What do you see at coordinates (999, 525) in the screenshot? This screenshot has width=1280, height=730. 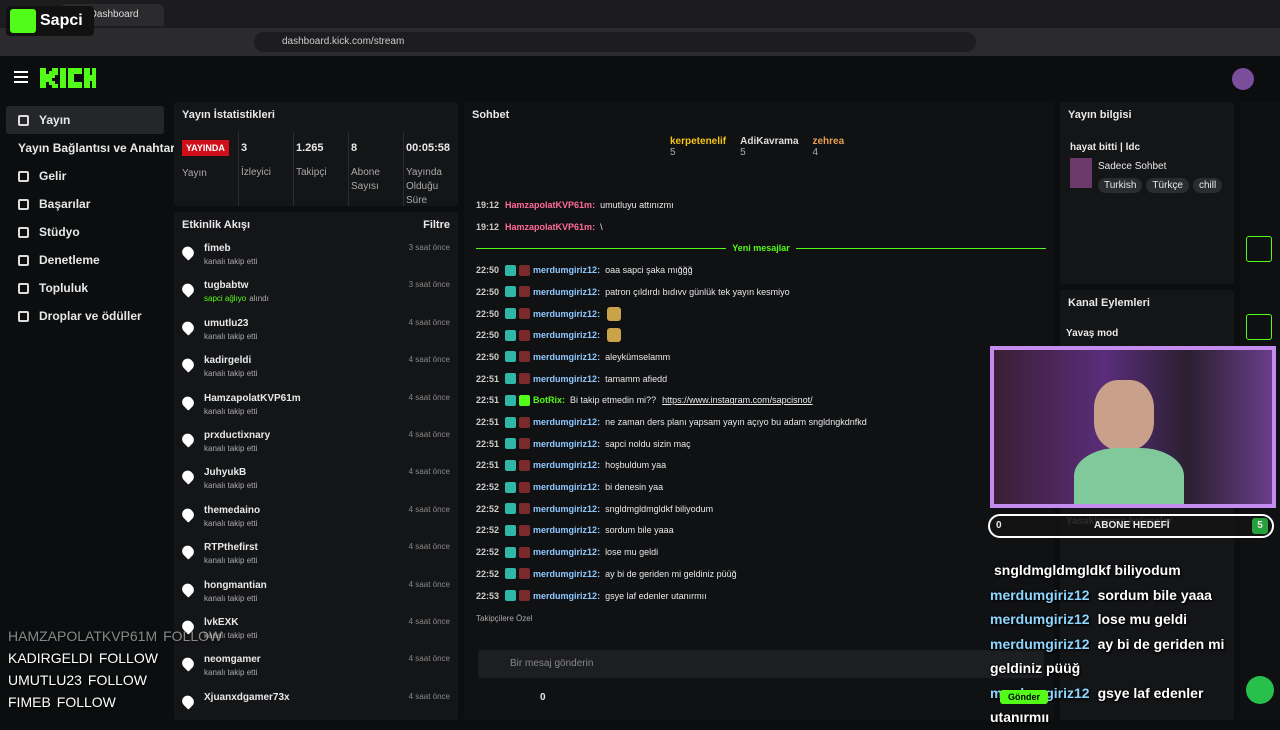 I see `sub-goal-current: 0` at bounding box center [999, 525].